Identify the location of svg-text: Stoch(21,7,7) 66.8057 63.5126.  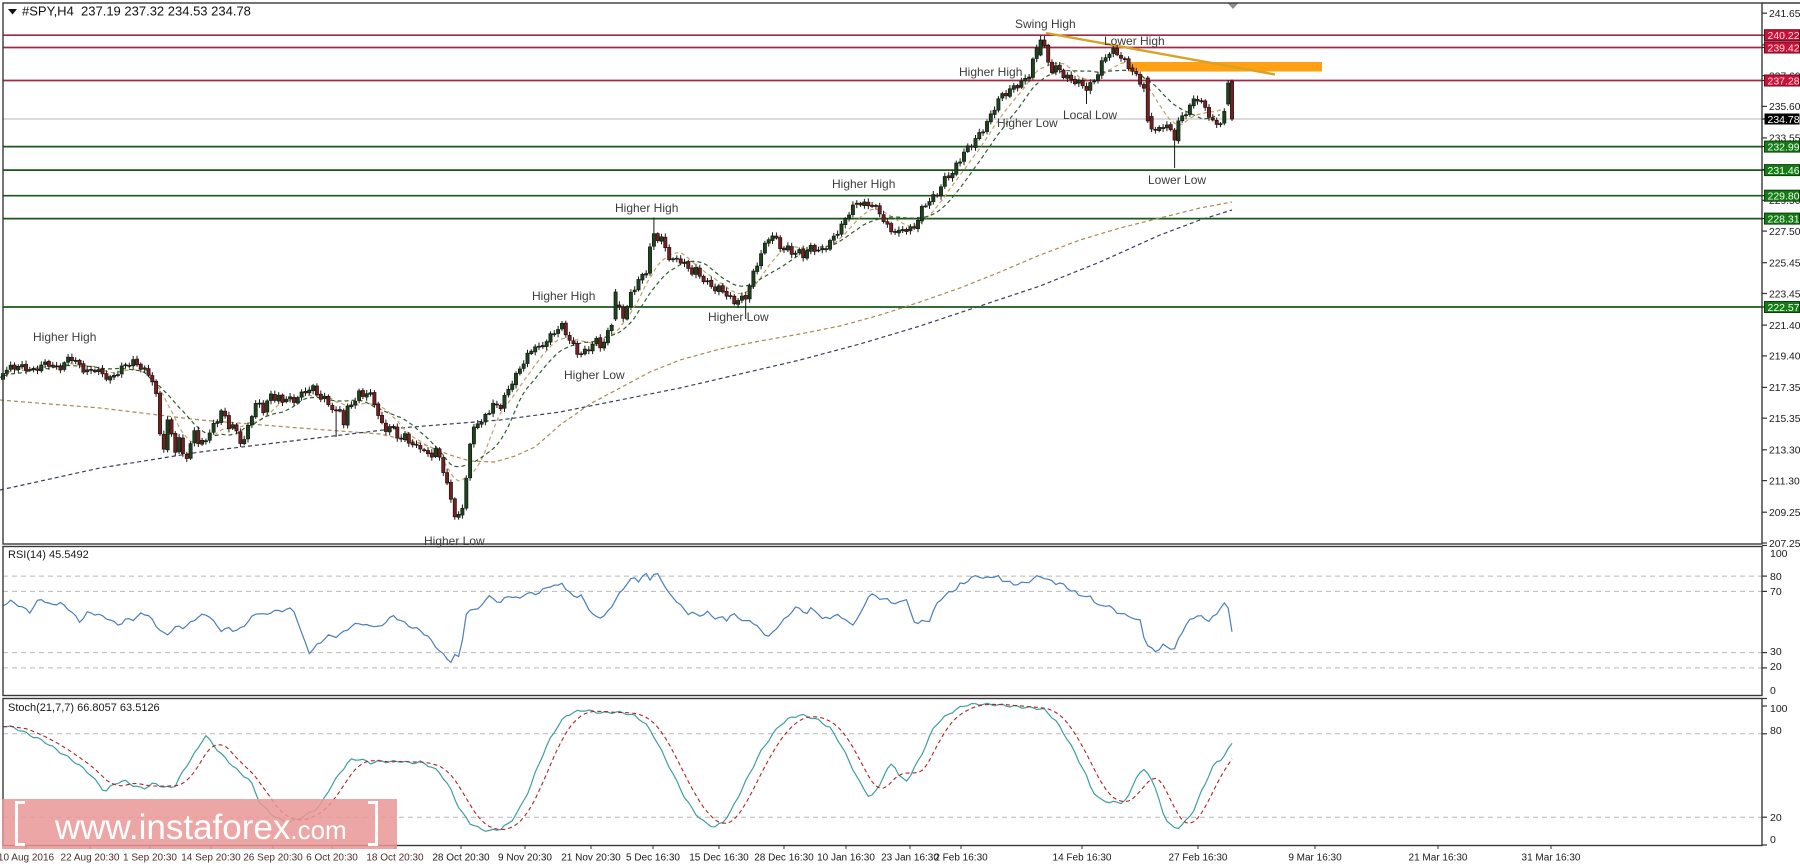
(84, 708).